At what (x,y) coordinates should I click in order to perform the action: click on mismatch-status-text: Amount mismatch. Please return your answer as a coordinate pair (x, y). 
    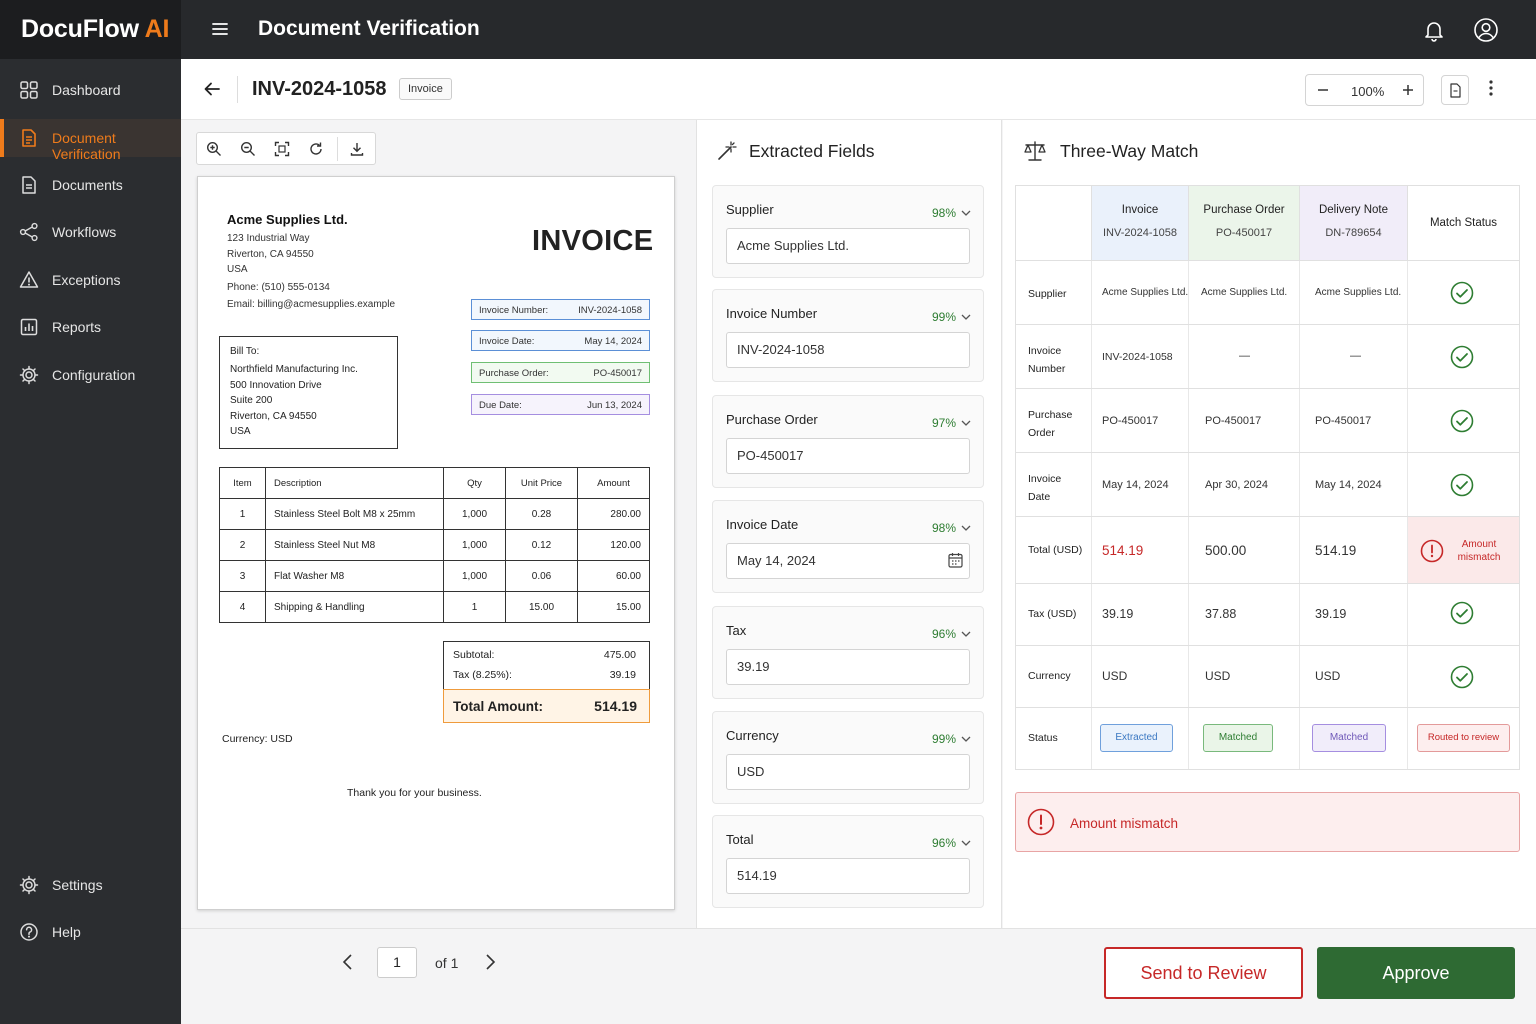
    Looking at the image, I should click on (1479, 551).